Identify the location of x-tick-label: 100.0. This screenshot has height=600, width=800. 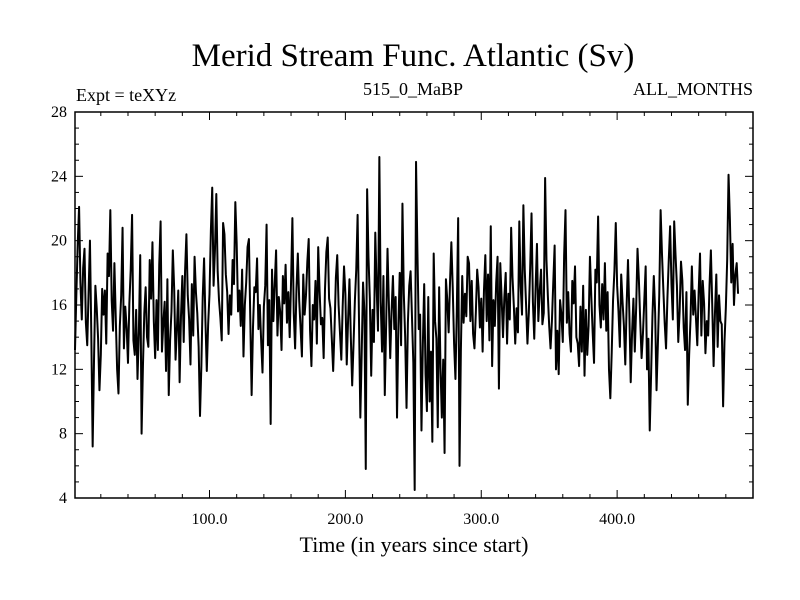
(210, 519).